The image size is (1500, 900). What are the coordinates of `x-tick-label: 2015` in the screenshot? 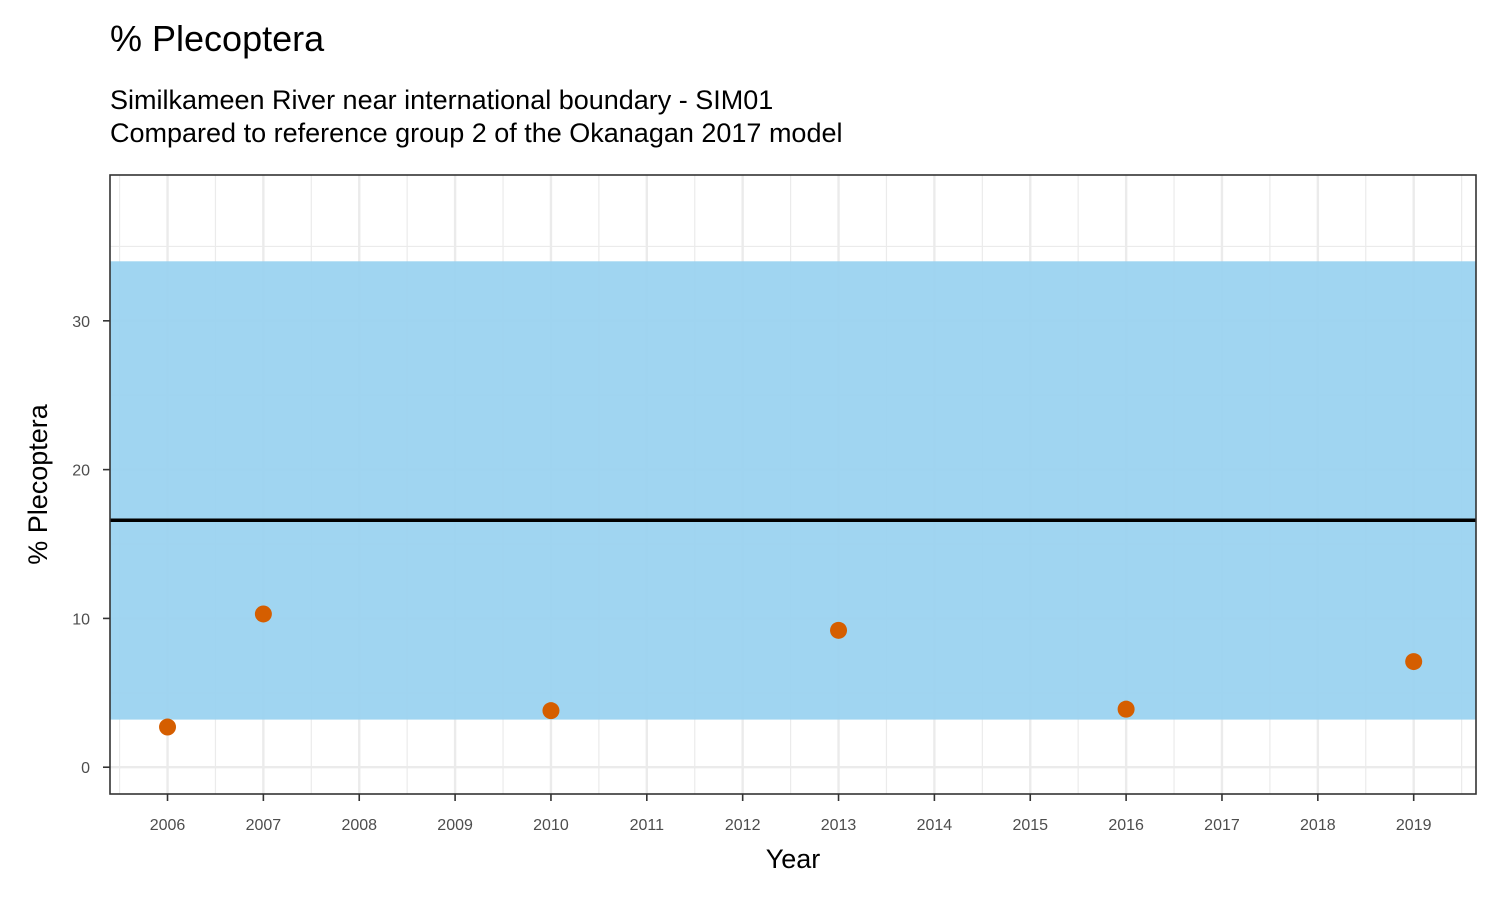 It's located at (1030, 825).